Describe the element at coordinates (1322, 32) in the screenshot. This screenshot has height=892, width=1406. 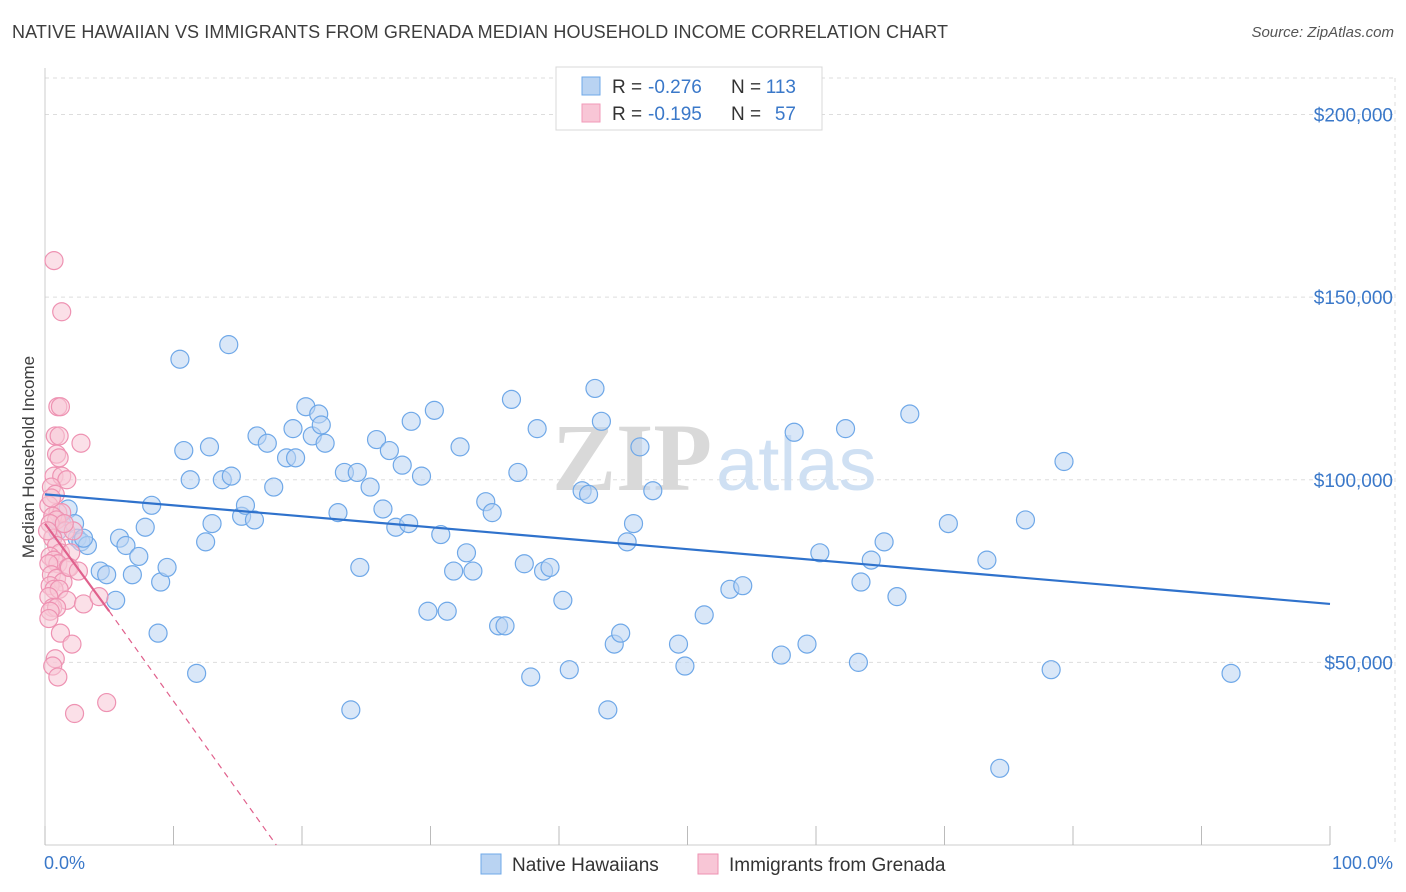
I see `source-label: Source: ZipAtlas.com` at that location.